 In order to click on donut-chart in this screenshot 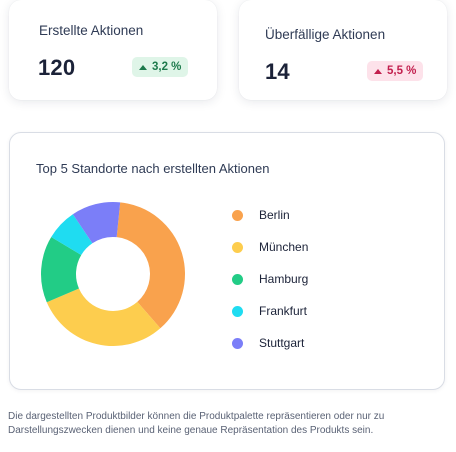, I will do `click(113, 274)`.